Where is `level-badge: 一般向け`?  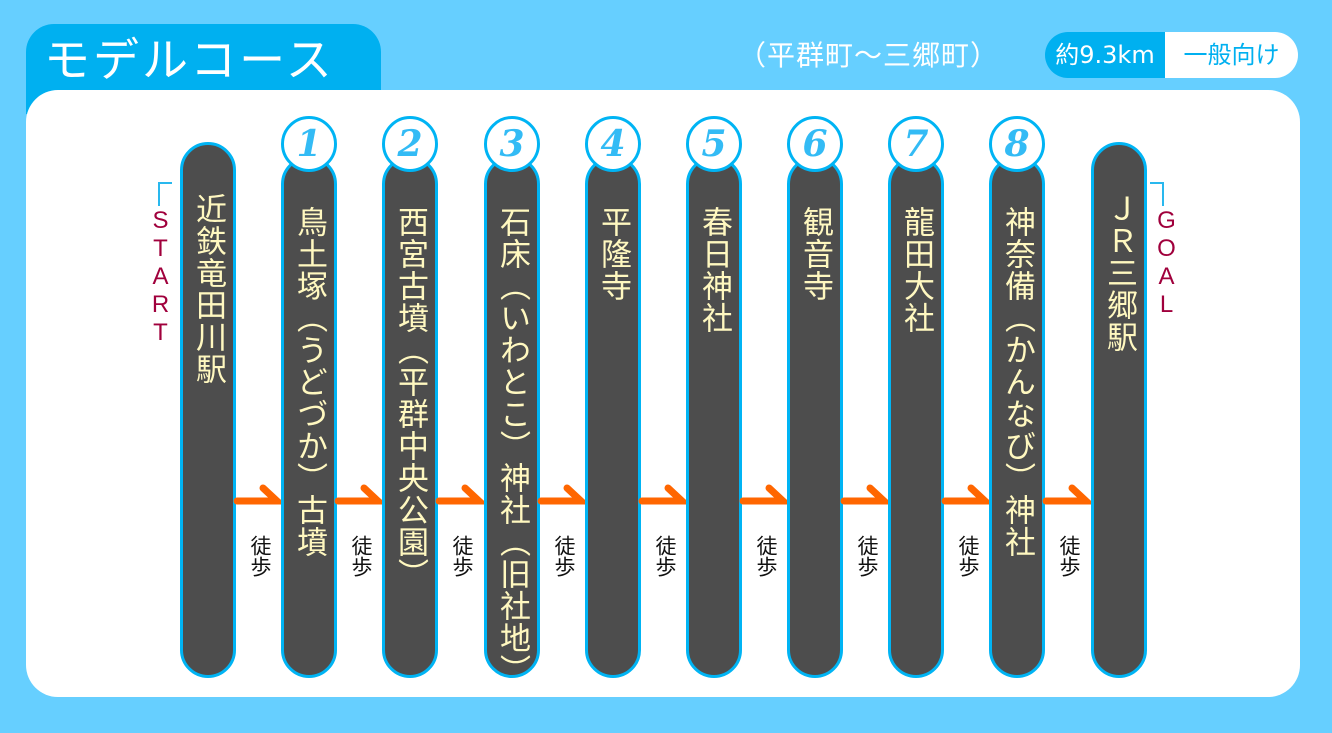
level-badge: 一般向け is located at coordinates (1231, 55).